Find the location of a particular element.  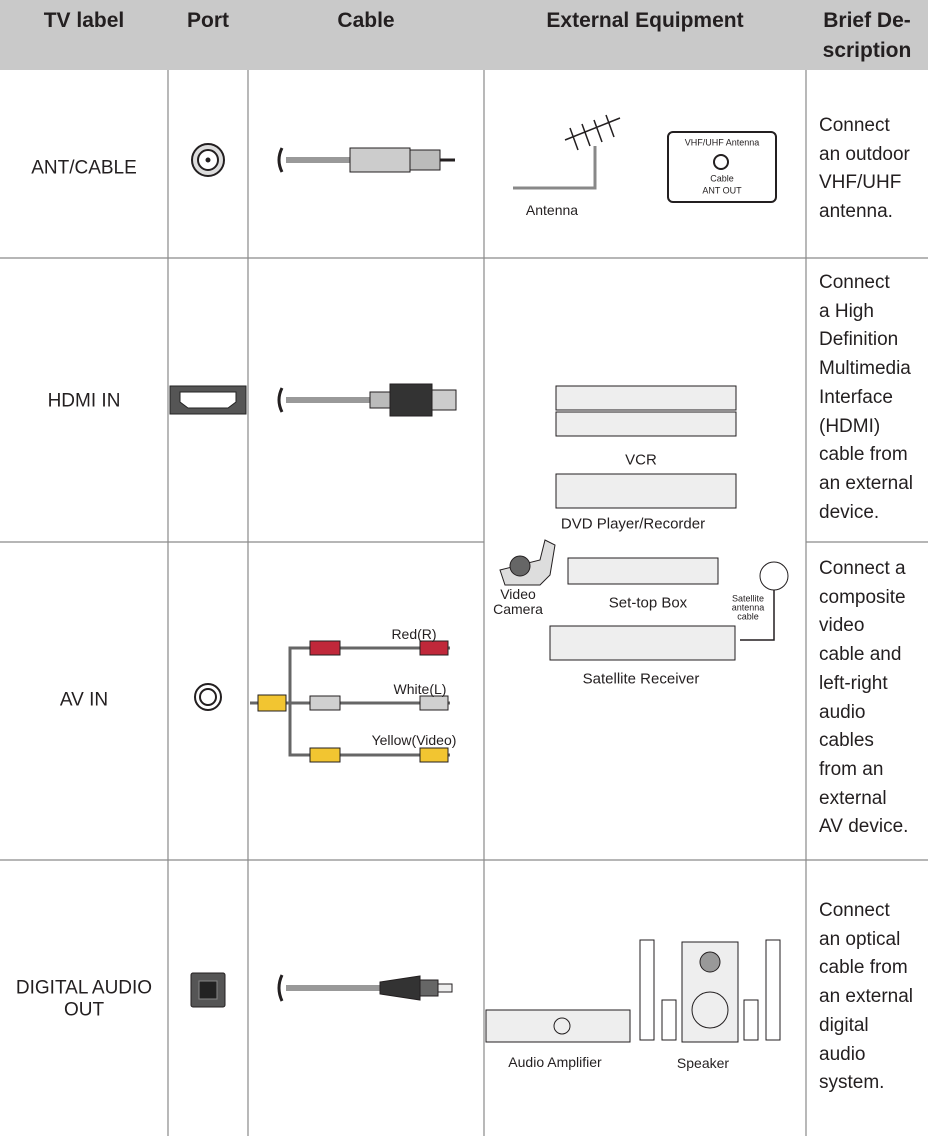

equipment-label: Set-top Box is located at coordinates (648, 603).